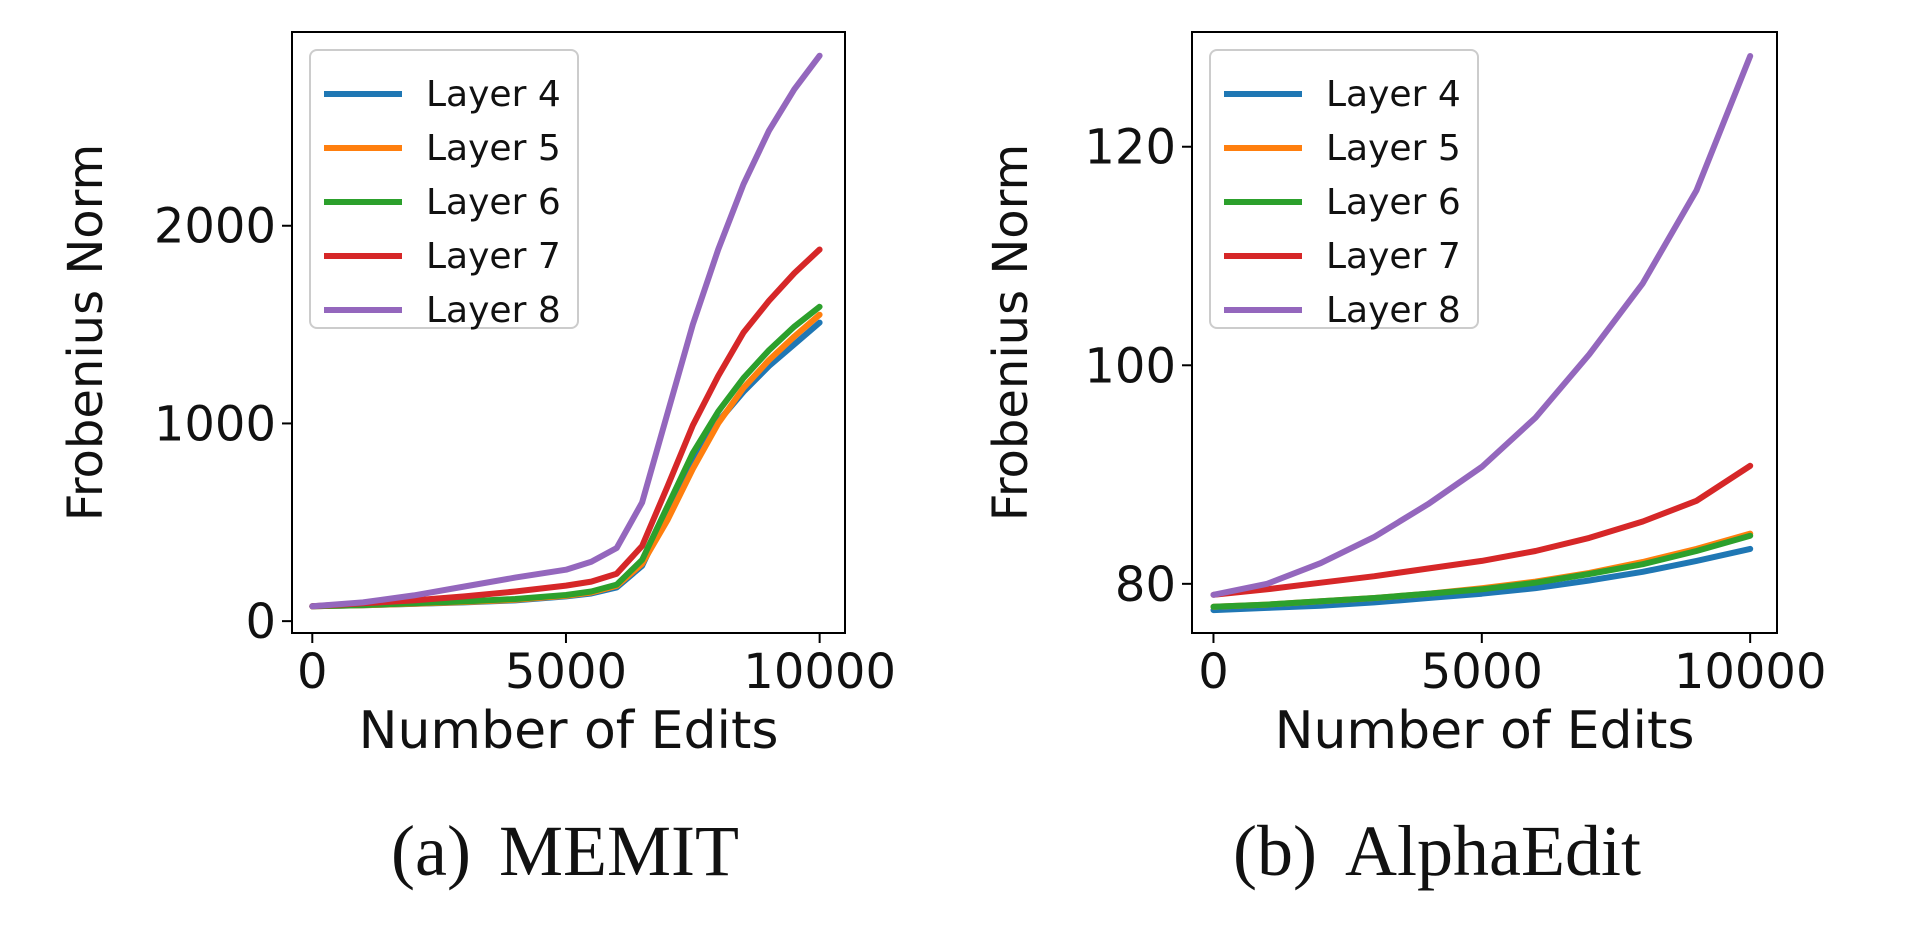 The image size is (1912, 944). What do you see at coordinates (1145, 585) in the screenshot?
I see `y-tick-label: 80` at bounding box center [1145, 585].